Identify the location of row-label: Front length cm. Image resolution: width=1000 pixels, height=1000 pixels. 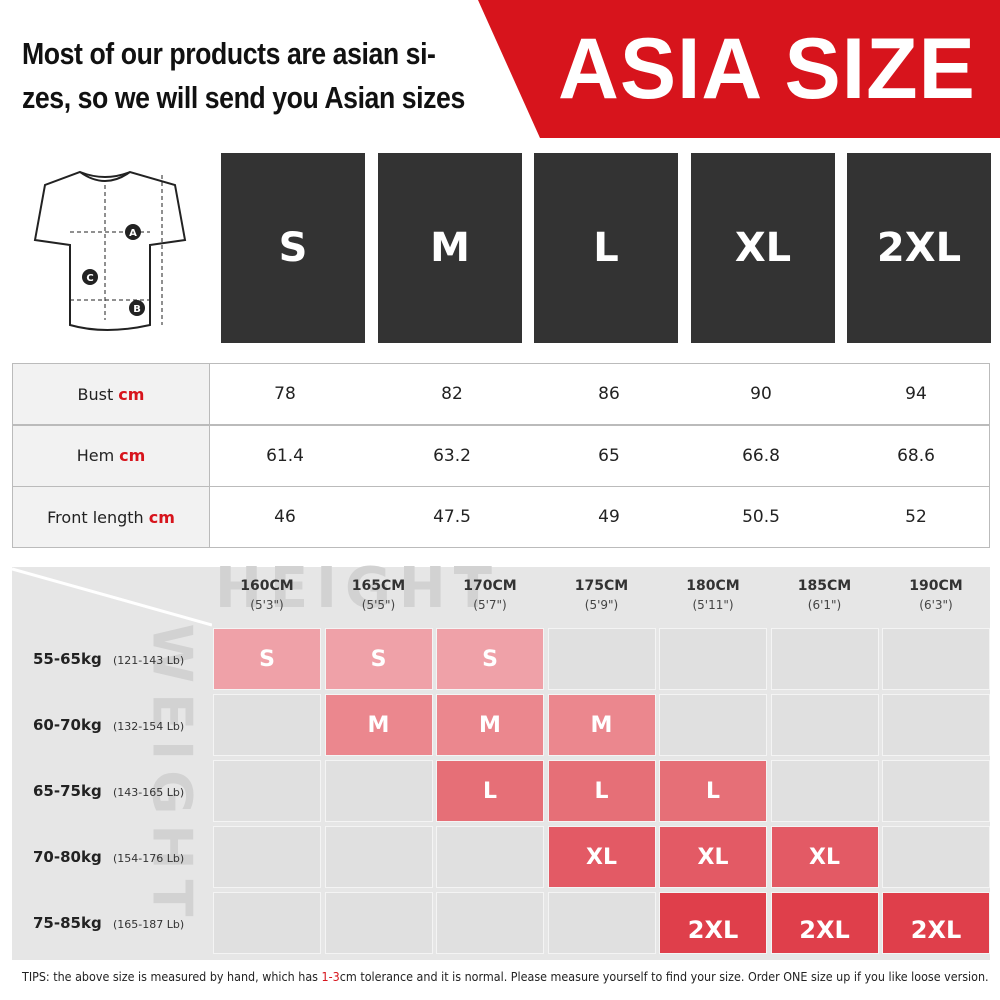
(111, 517).